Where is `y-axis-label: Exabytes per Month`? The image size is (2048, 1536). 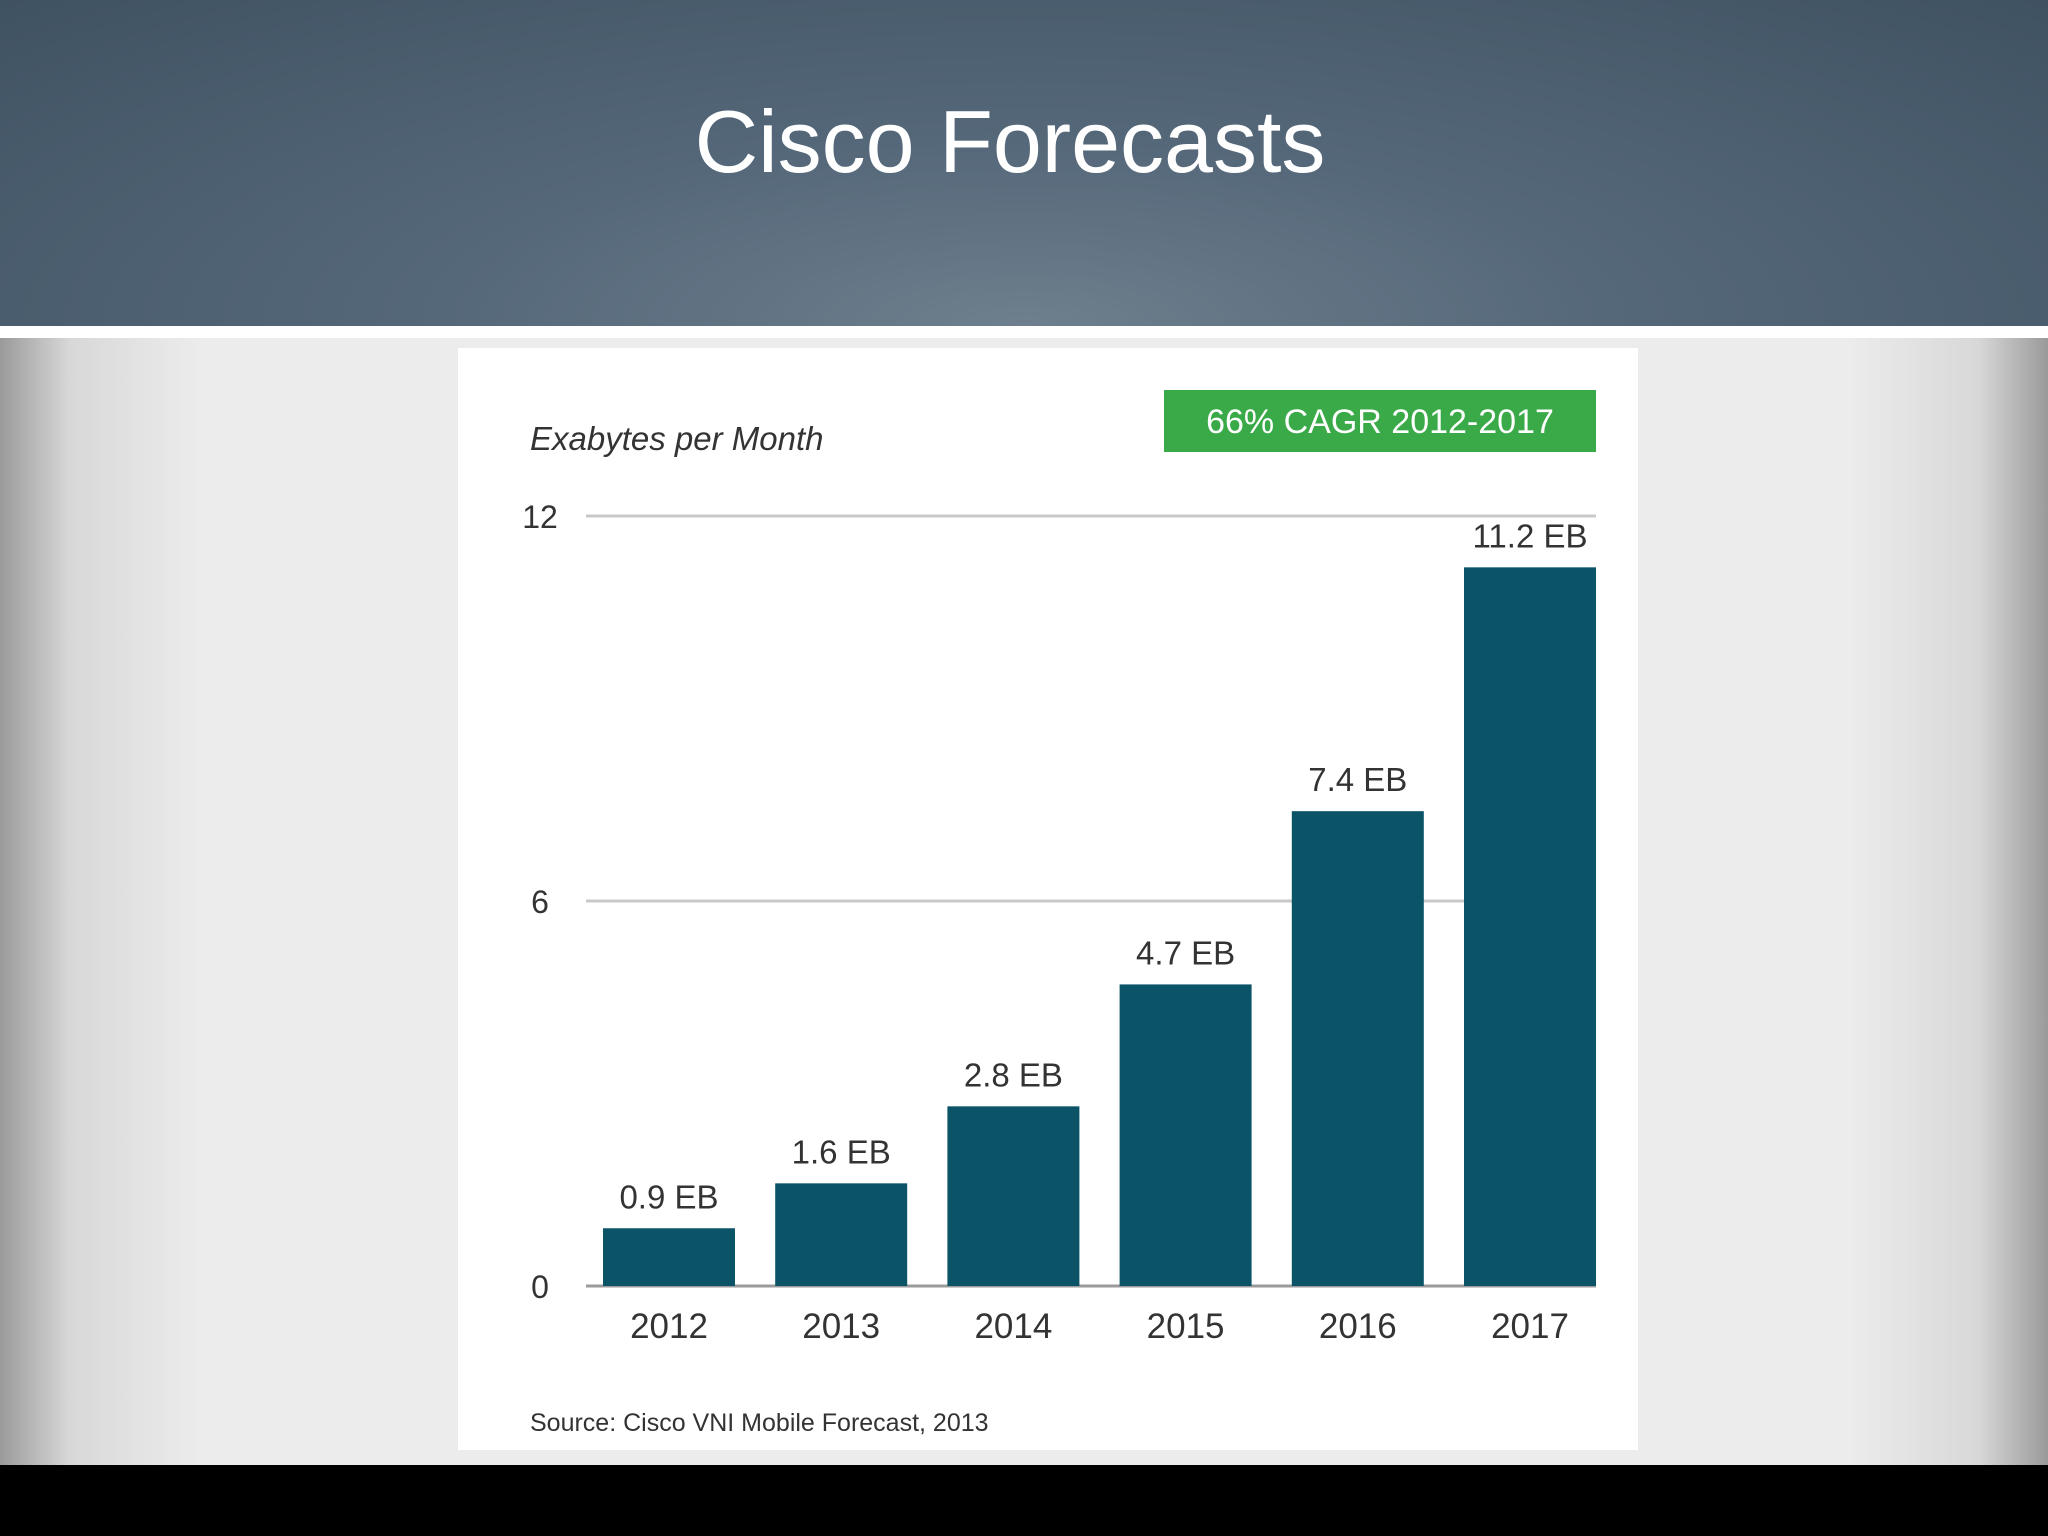
y-axis-label: Exabytes per Month is located at coordinates (677, 438).